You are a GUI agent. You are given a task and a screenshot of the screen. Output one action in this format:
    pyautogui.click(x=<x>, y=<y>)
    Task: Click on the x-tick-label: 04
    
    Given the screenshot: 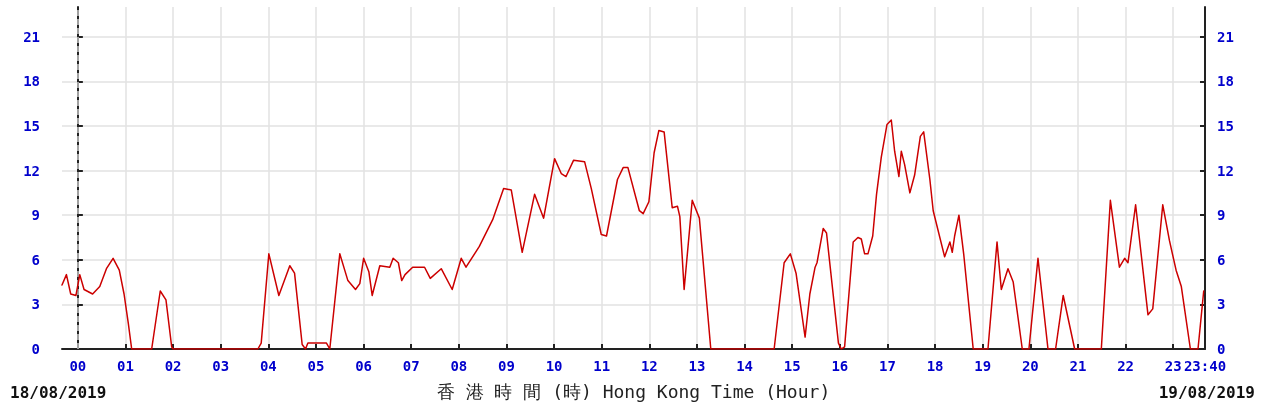 What is the action you would take?
    pyautogui.click(x=268, y=366)
    